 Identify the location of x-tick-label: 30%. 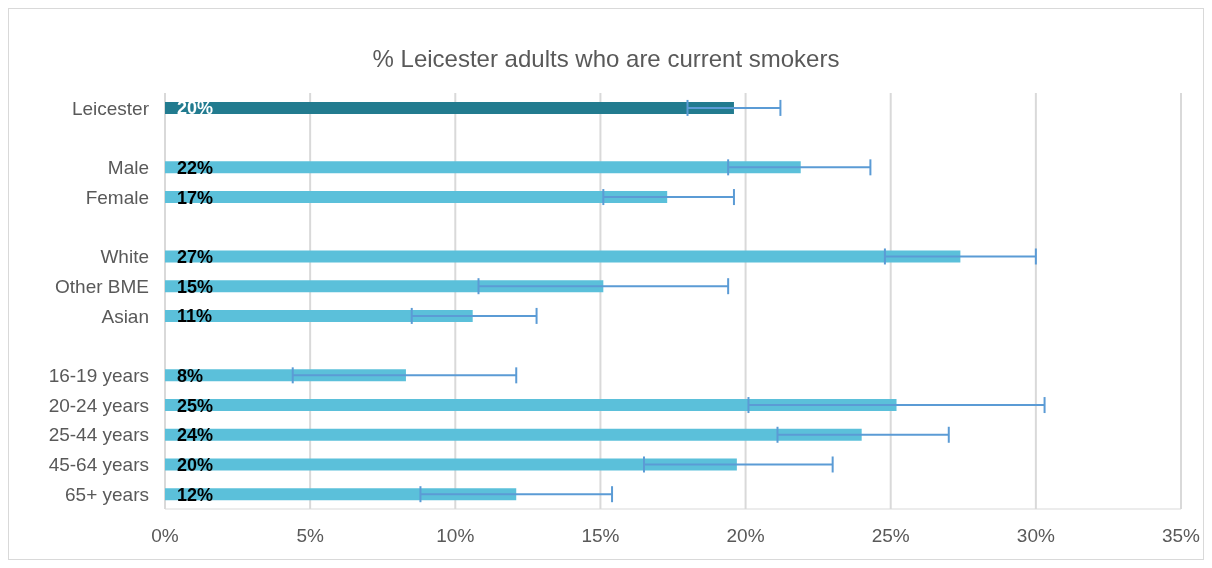
(1035, 536).